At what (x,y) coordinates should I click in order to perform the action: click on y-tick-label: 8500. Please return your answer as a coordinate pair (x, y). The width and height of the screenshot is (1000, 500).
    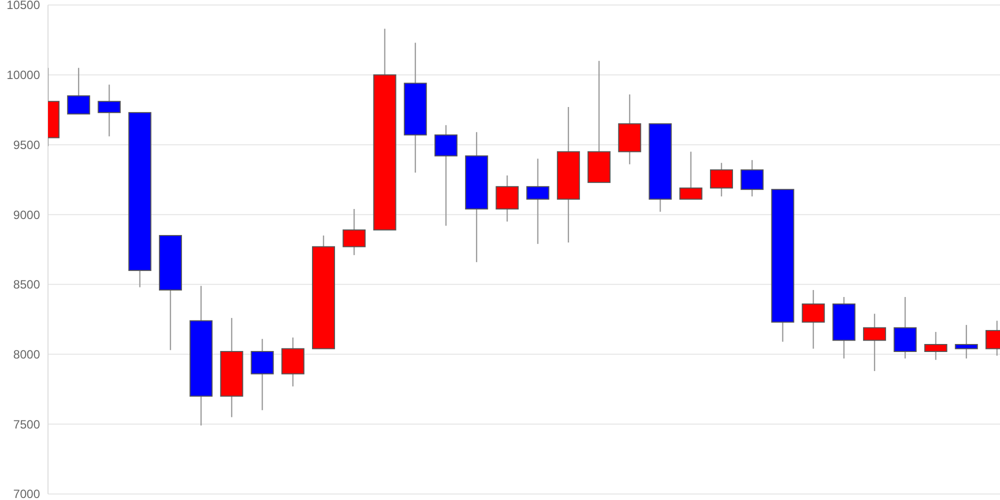
    Looking at the image, I should click on (26, 285).